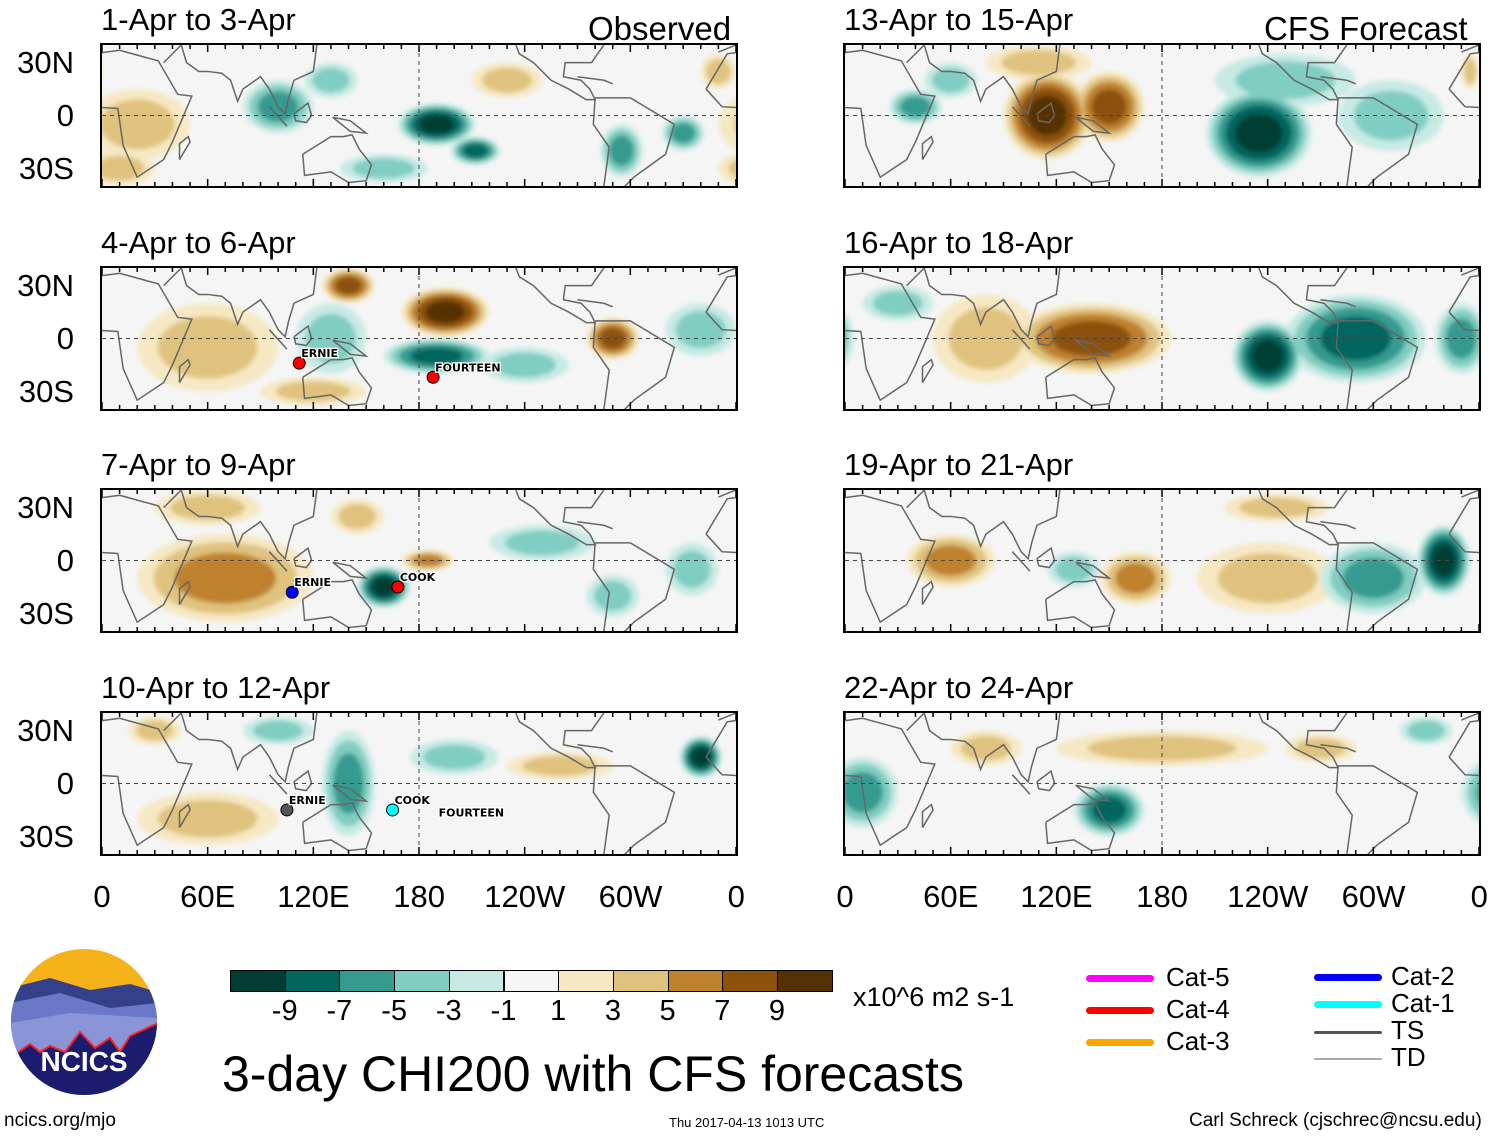  I want to click on panel-title: 16-Apr to 18-Apr, so click(959, 242).